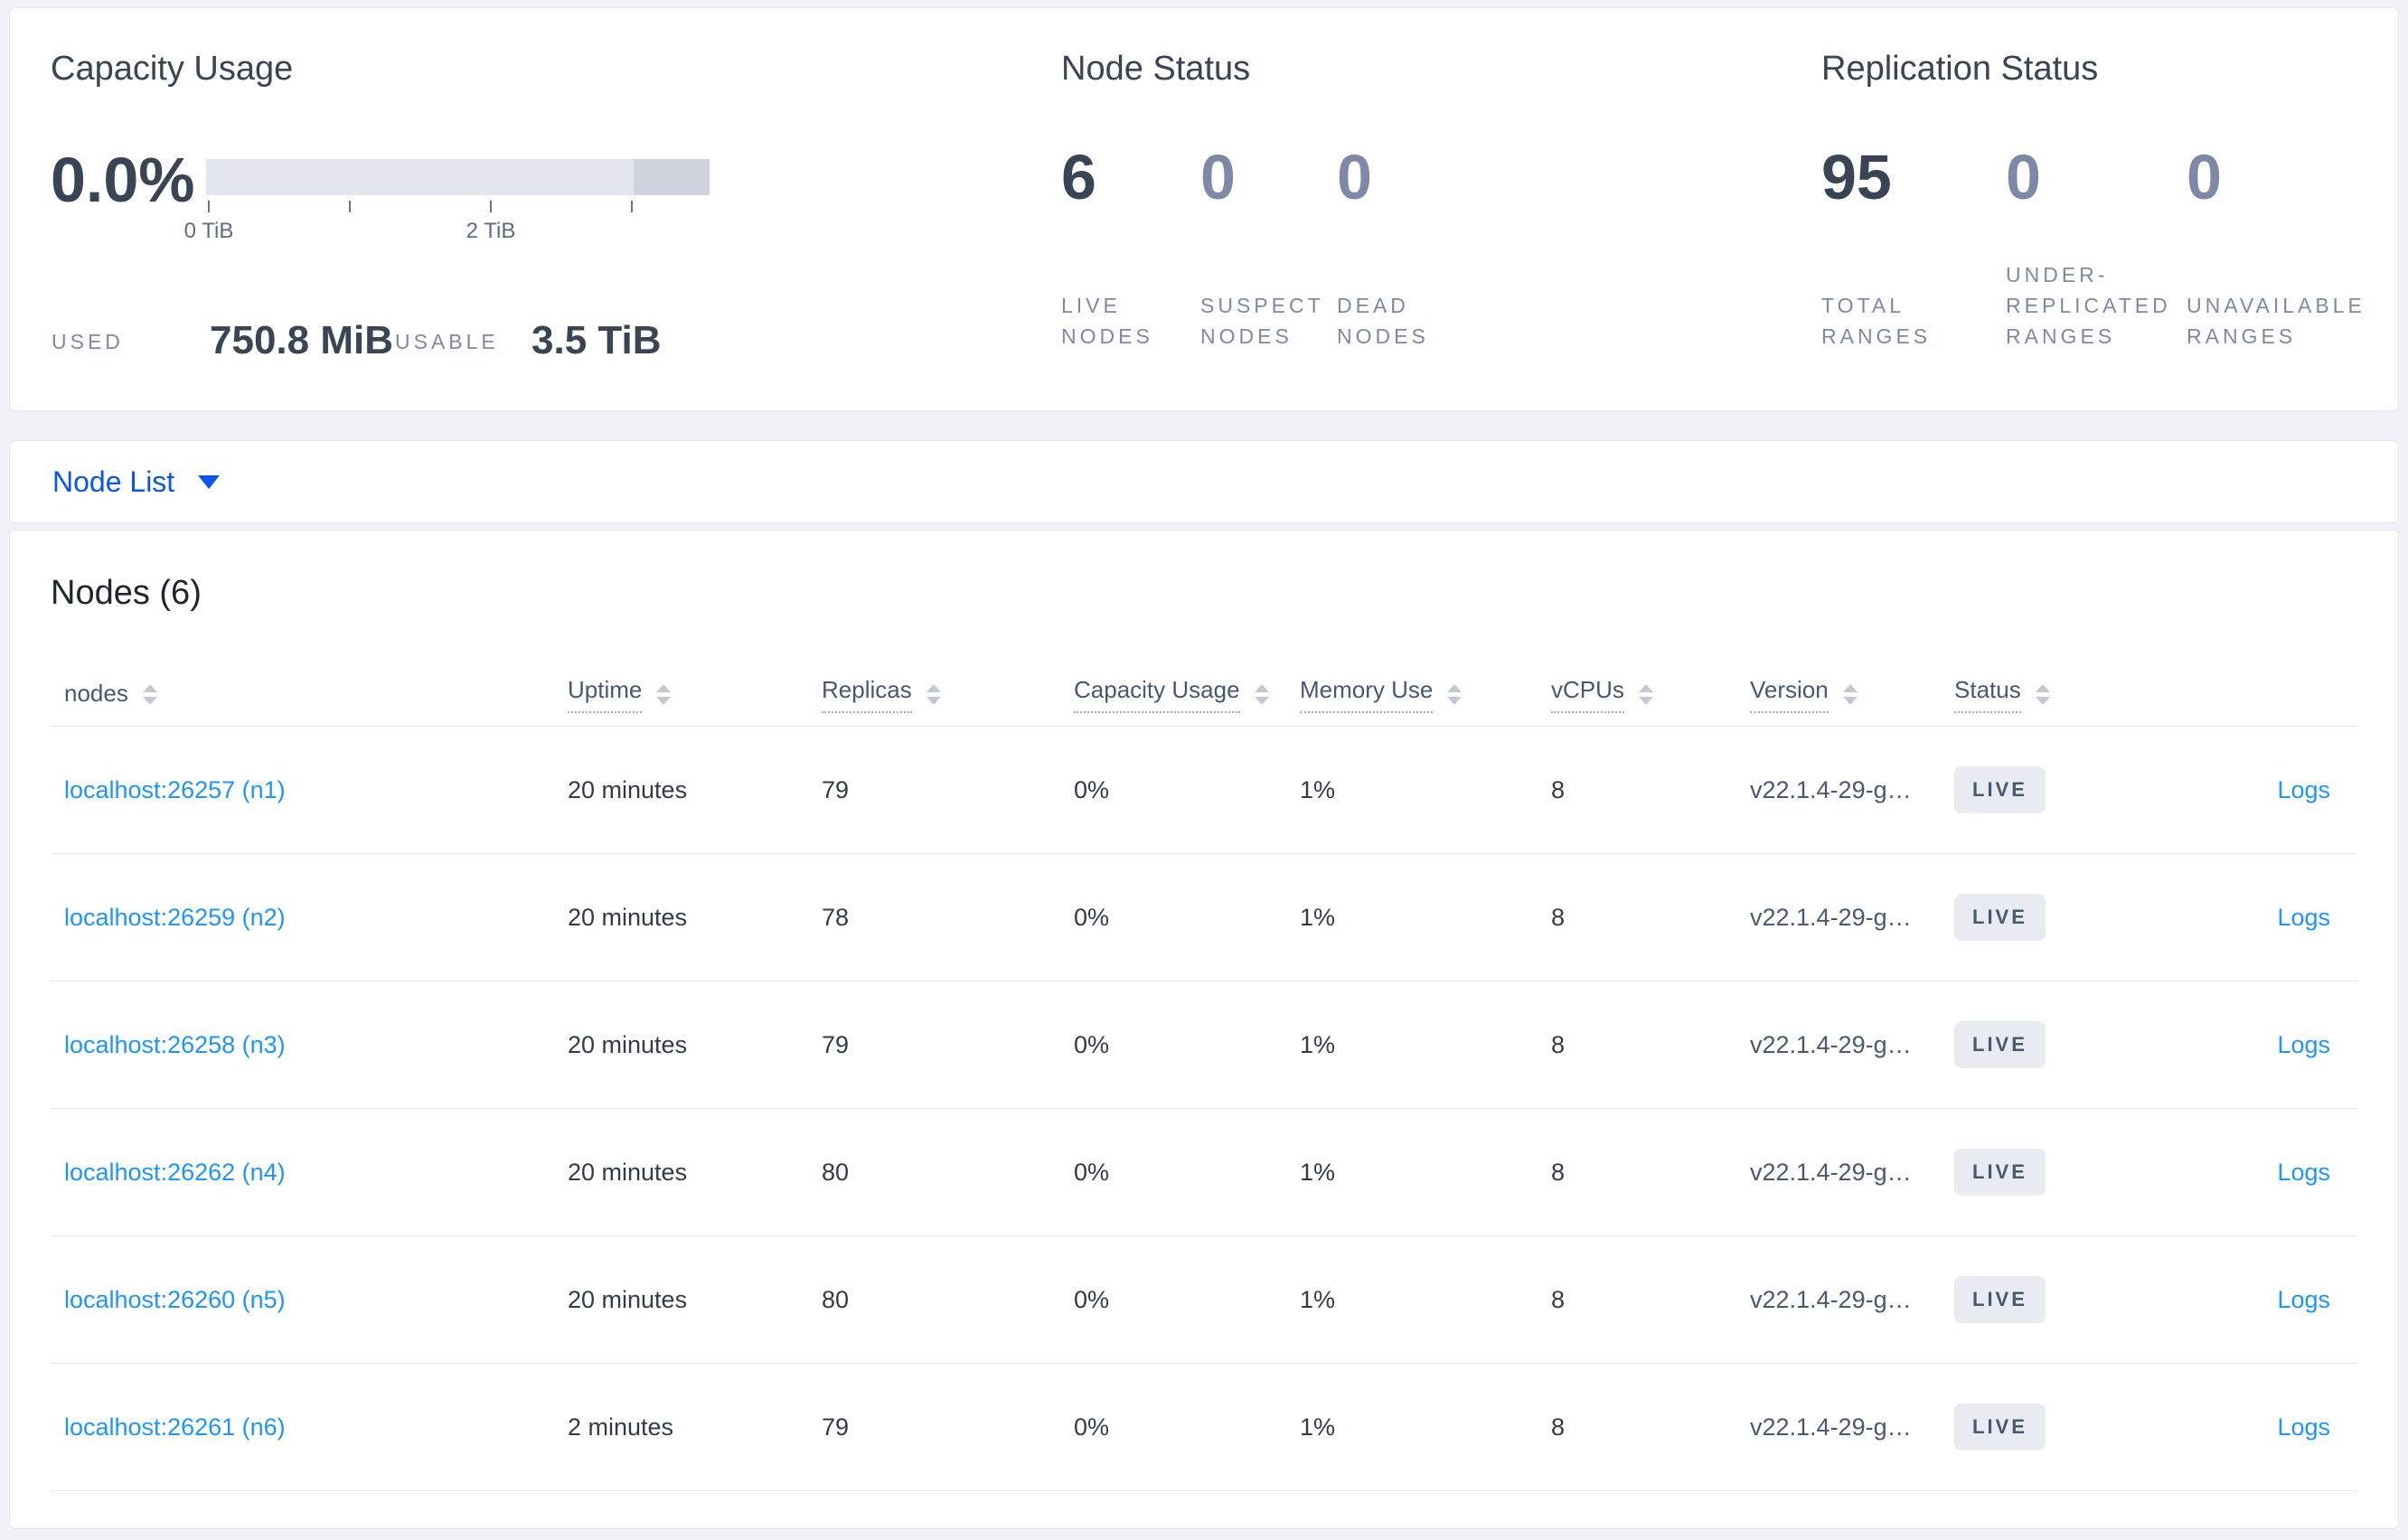  What do you see at coordinates (309, 694) in the screenshot?
I see `column-header-nodes: nodes` at bounding box center [309, 694].